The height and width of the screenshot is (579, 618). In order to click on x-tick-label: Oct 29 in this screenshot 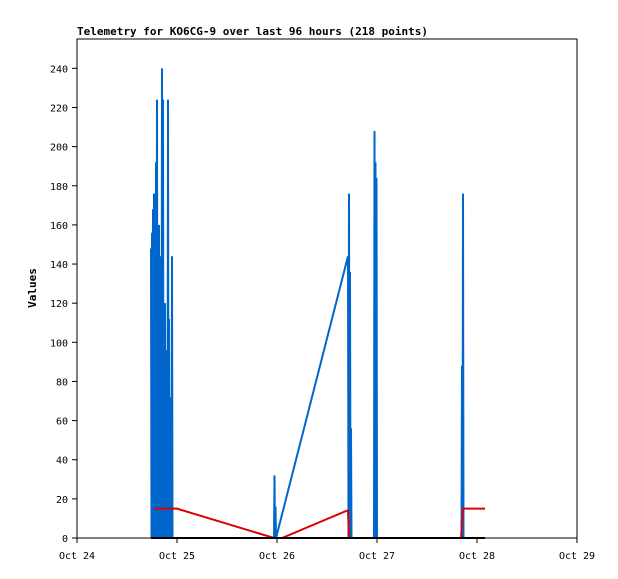, I will do `click(577, 556)`.